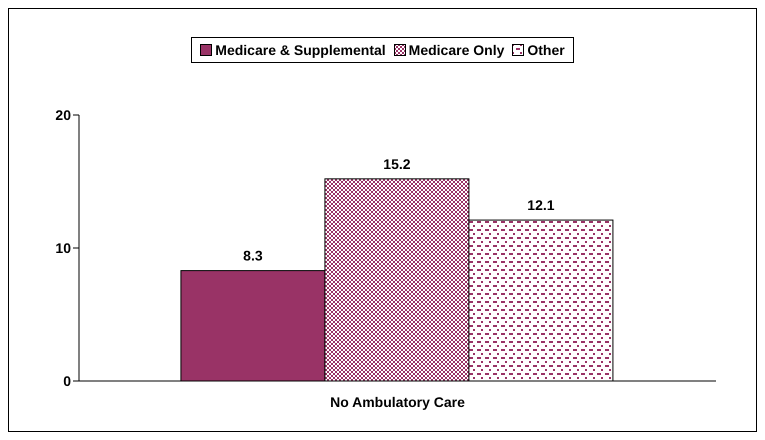 This screenshot has height=440, width=765. I want to click on legend-label: Medicare & Supplemental, so click(300, 50).